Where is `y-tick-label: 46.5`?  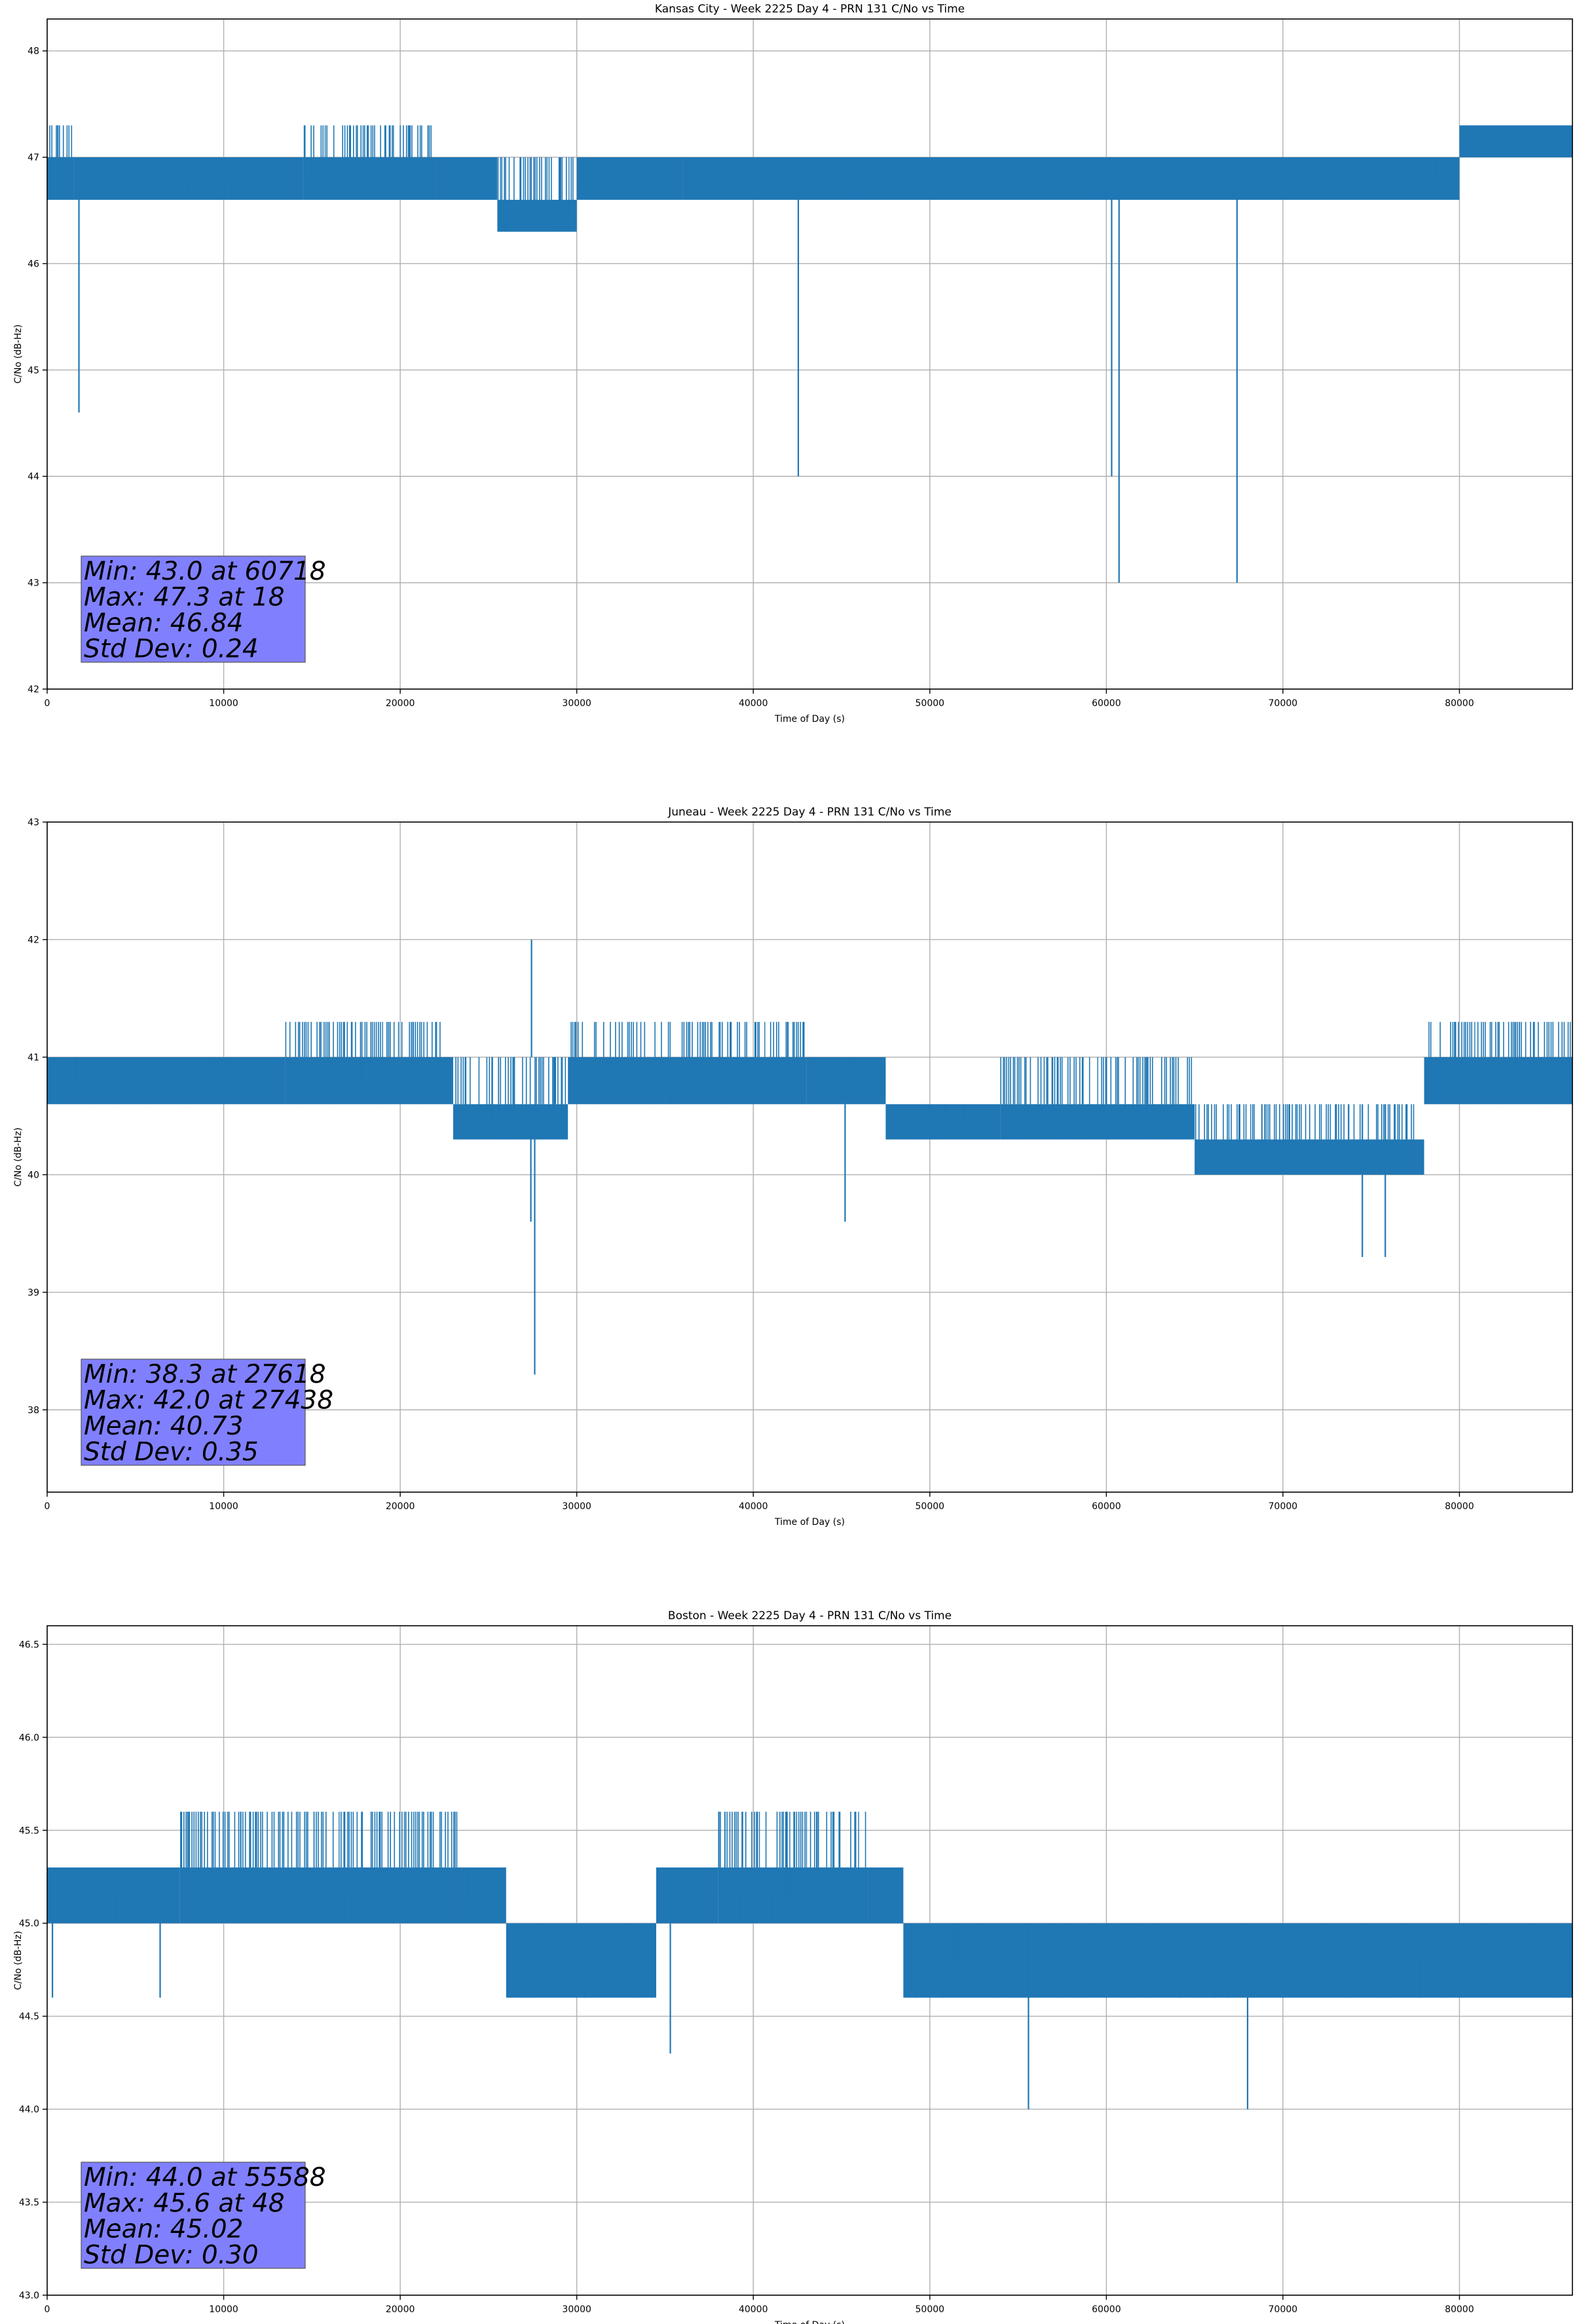 y-tick-label: 46.5 is located at coordinates (29, 1645).